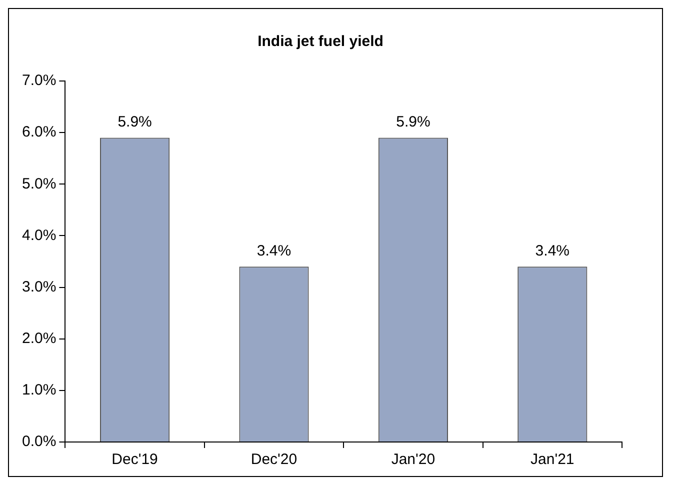  I want to click on x-tick-label: Dec'20, so click(274, 459).